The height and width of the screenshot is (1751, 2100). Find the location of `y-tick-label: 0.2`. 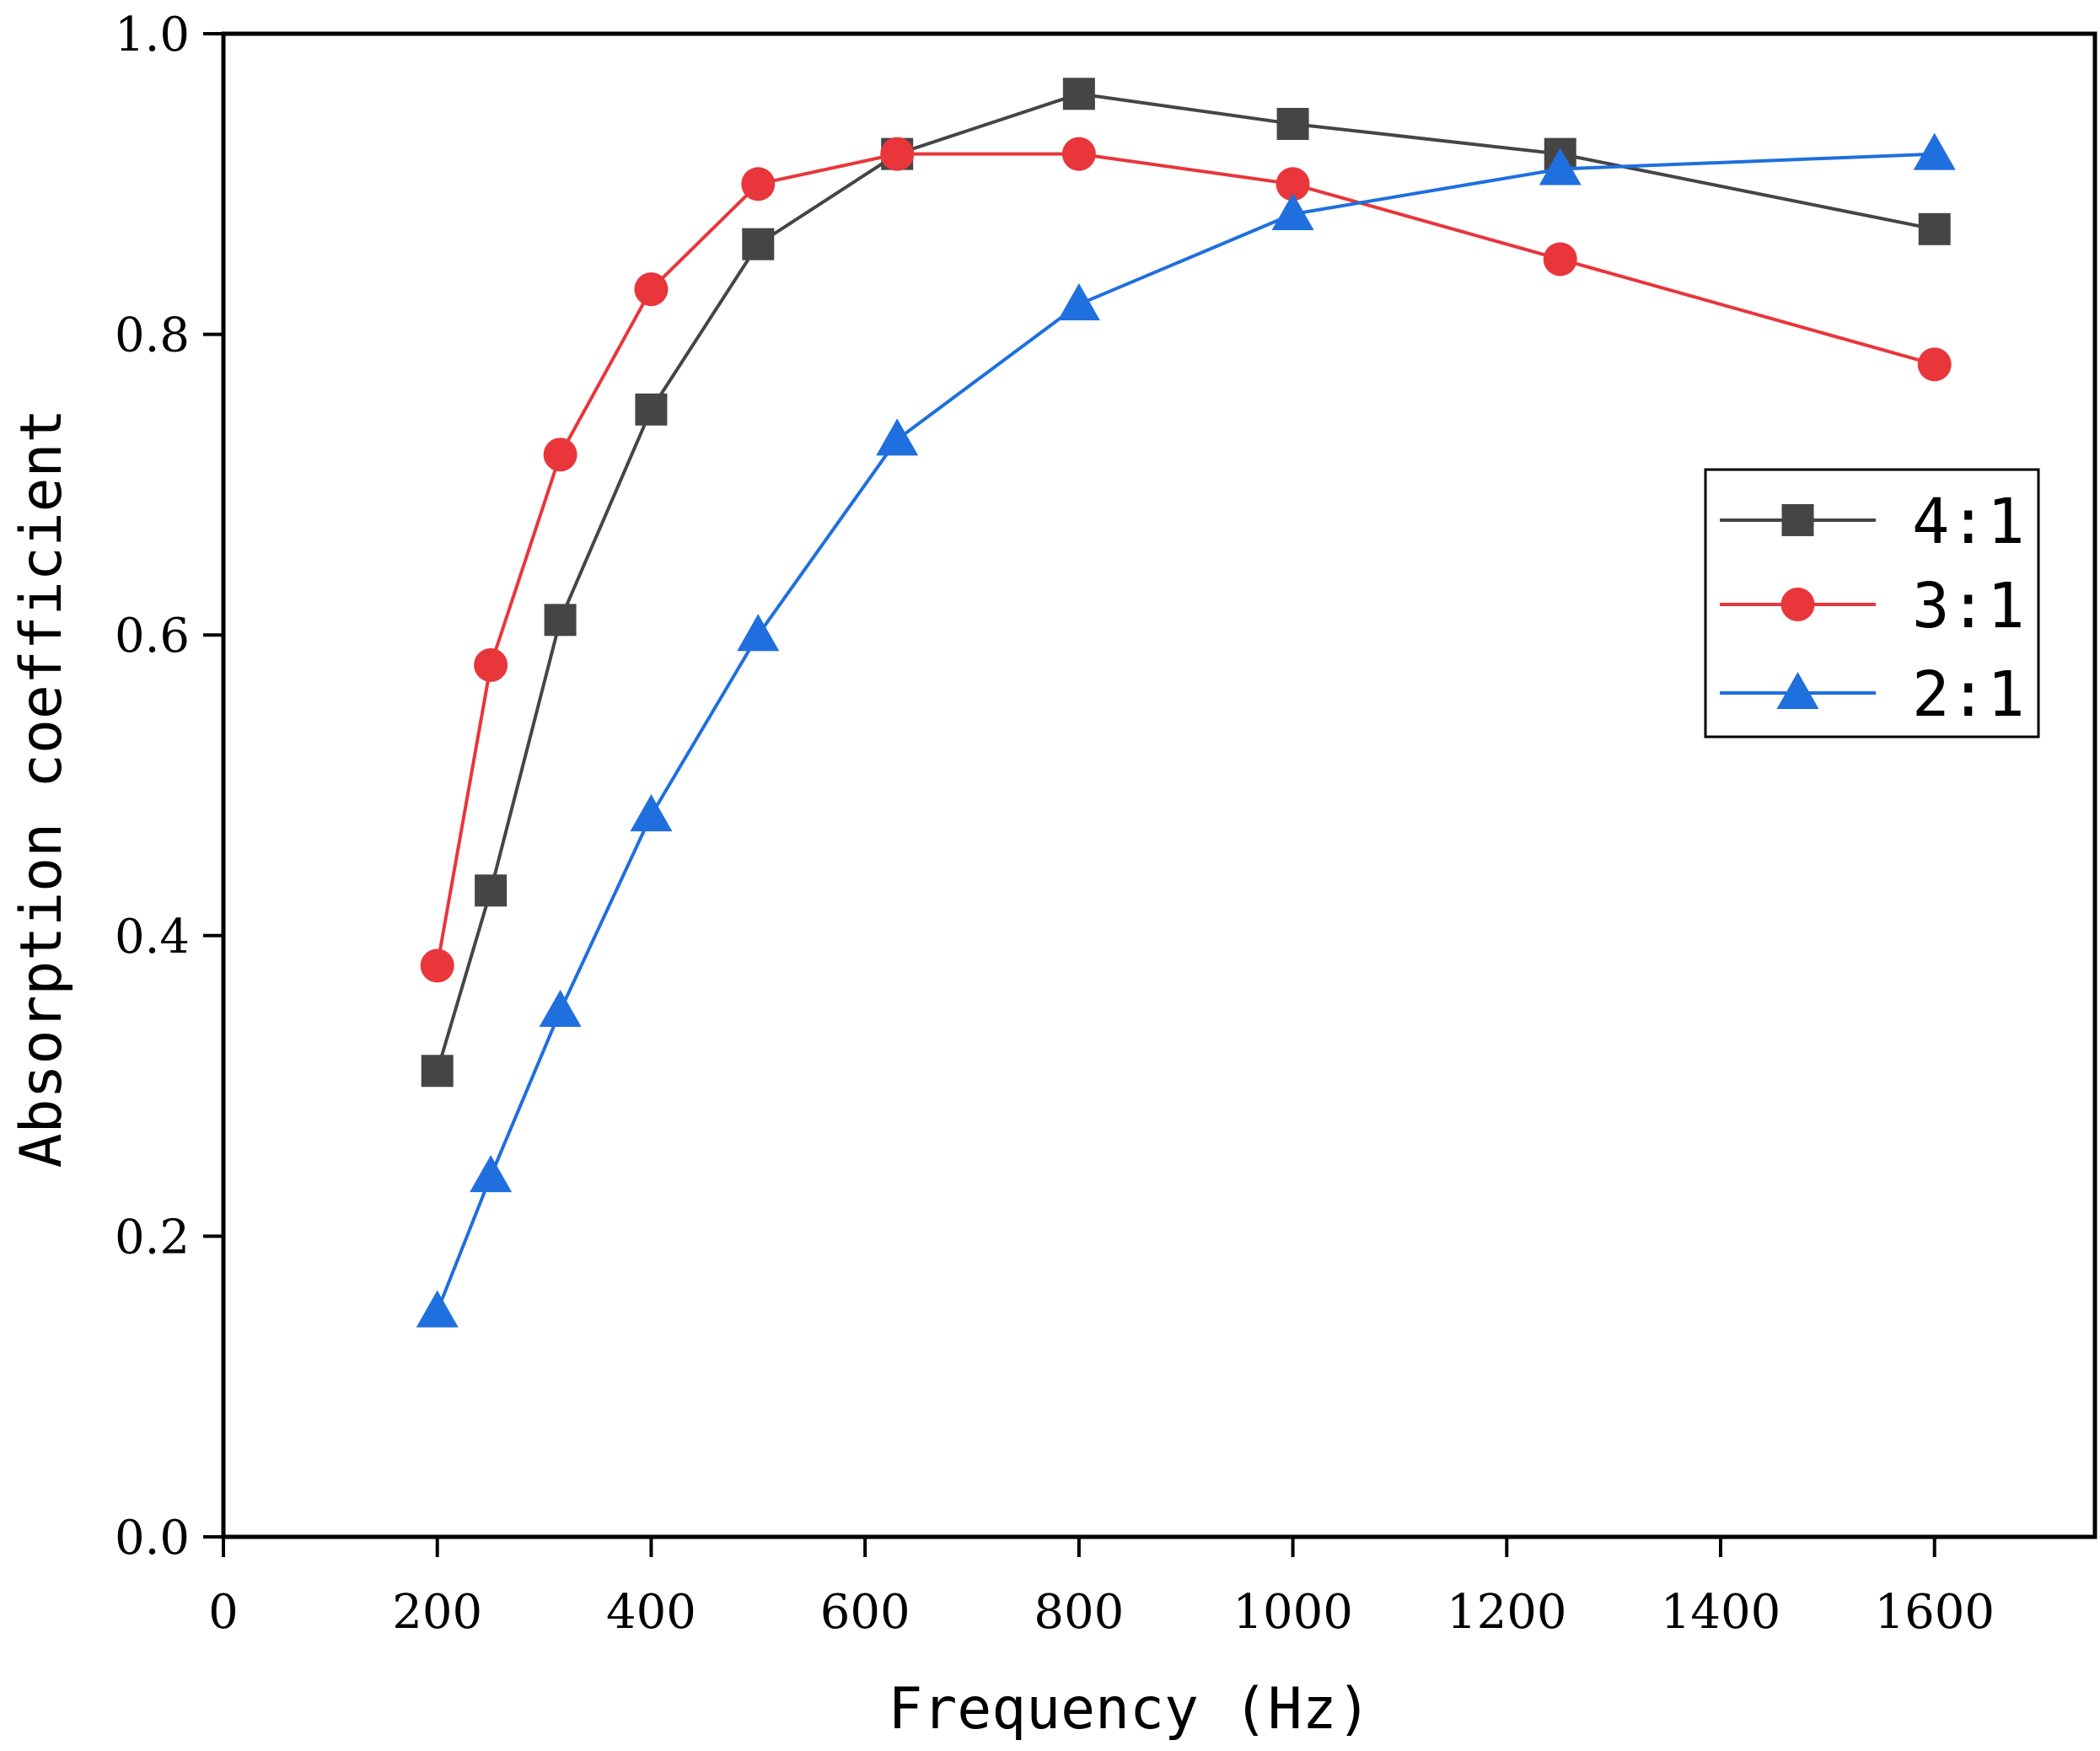

y-tick-label: 0.2 is located at coordinates (152, 1237).